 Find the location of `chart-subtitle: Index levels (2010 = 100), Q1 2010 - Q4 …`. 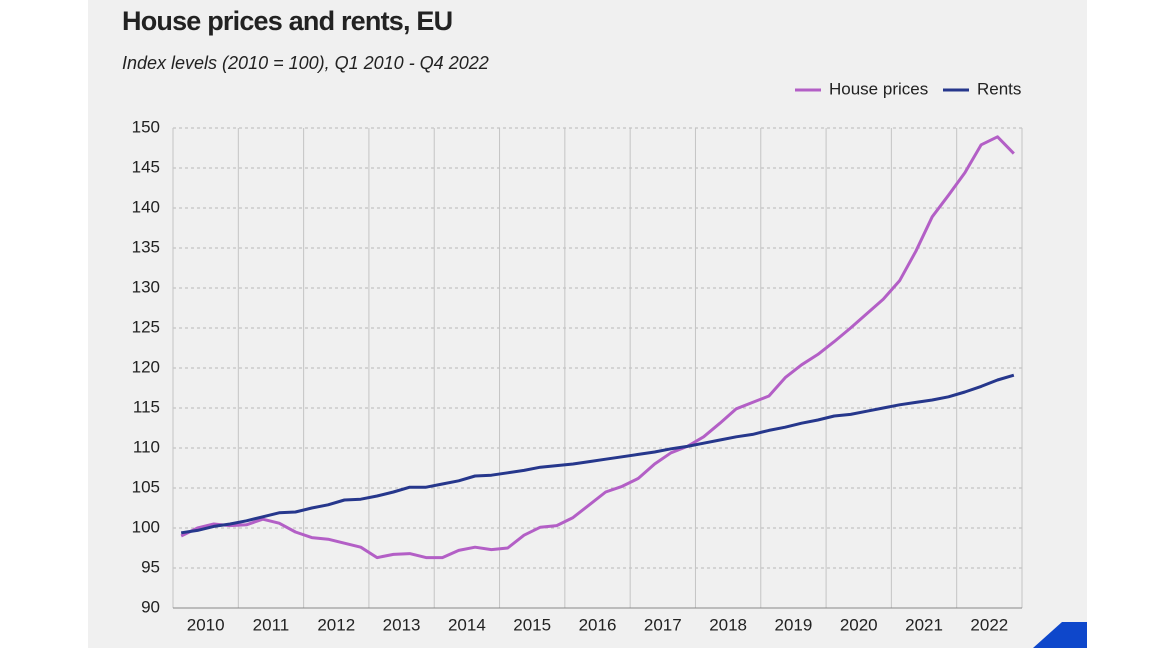

chart-subtitle: Index levels (2010 = 100), Q1 2010 - Q4 … is located at coordinates (305, 63).